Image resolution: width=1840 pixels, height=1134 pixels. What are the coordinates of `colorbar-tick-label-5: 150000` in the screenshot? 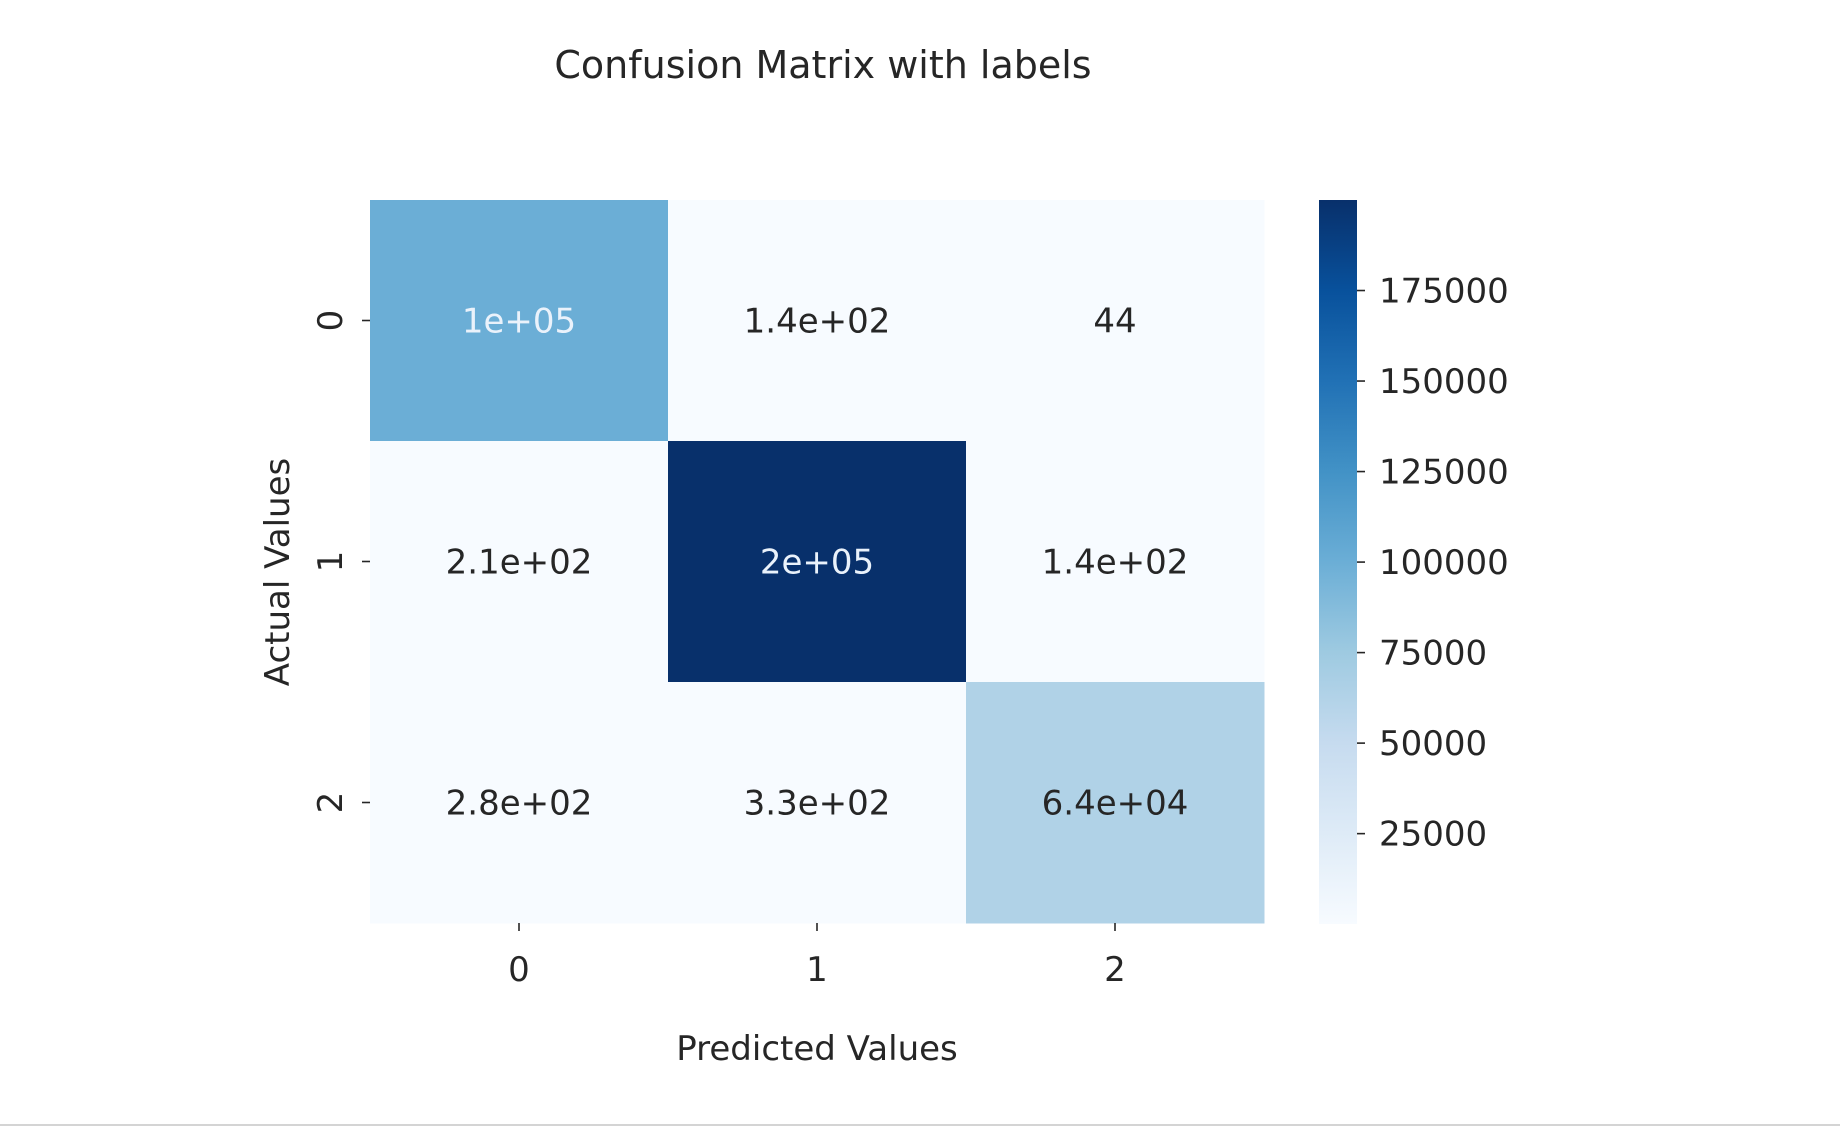 It's located at (1444, 382).